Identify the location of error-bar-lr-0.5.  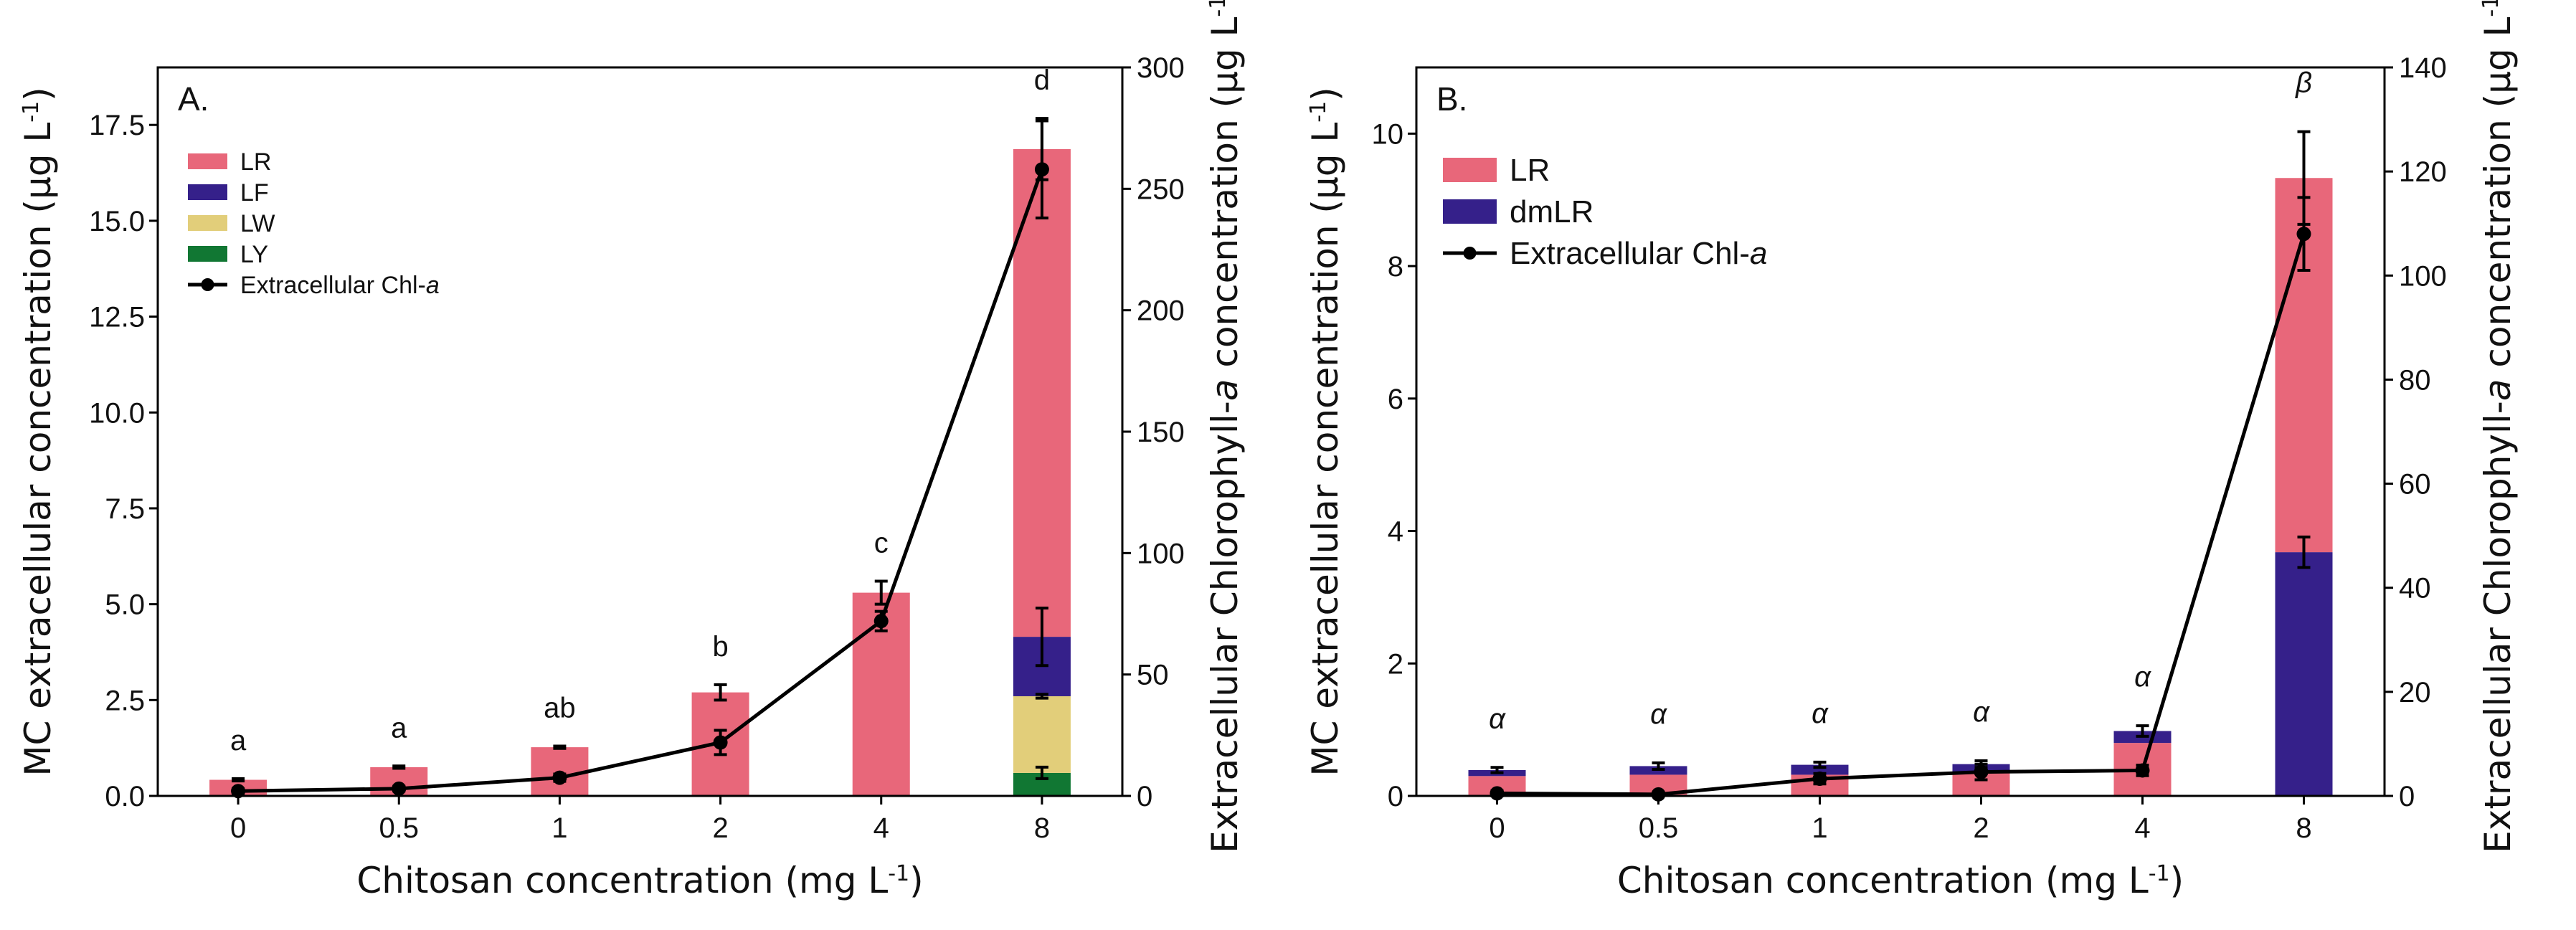
(399, 767).